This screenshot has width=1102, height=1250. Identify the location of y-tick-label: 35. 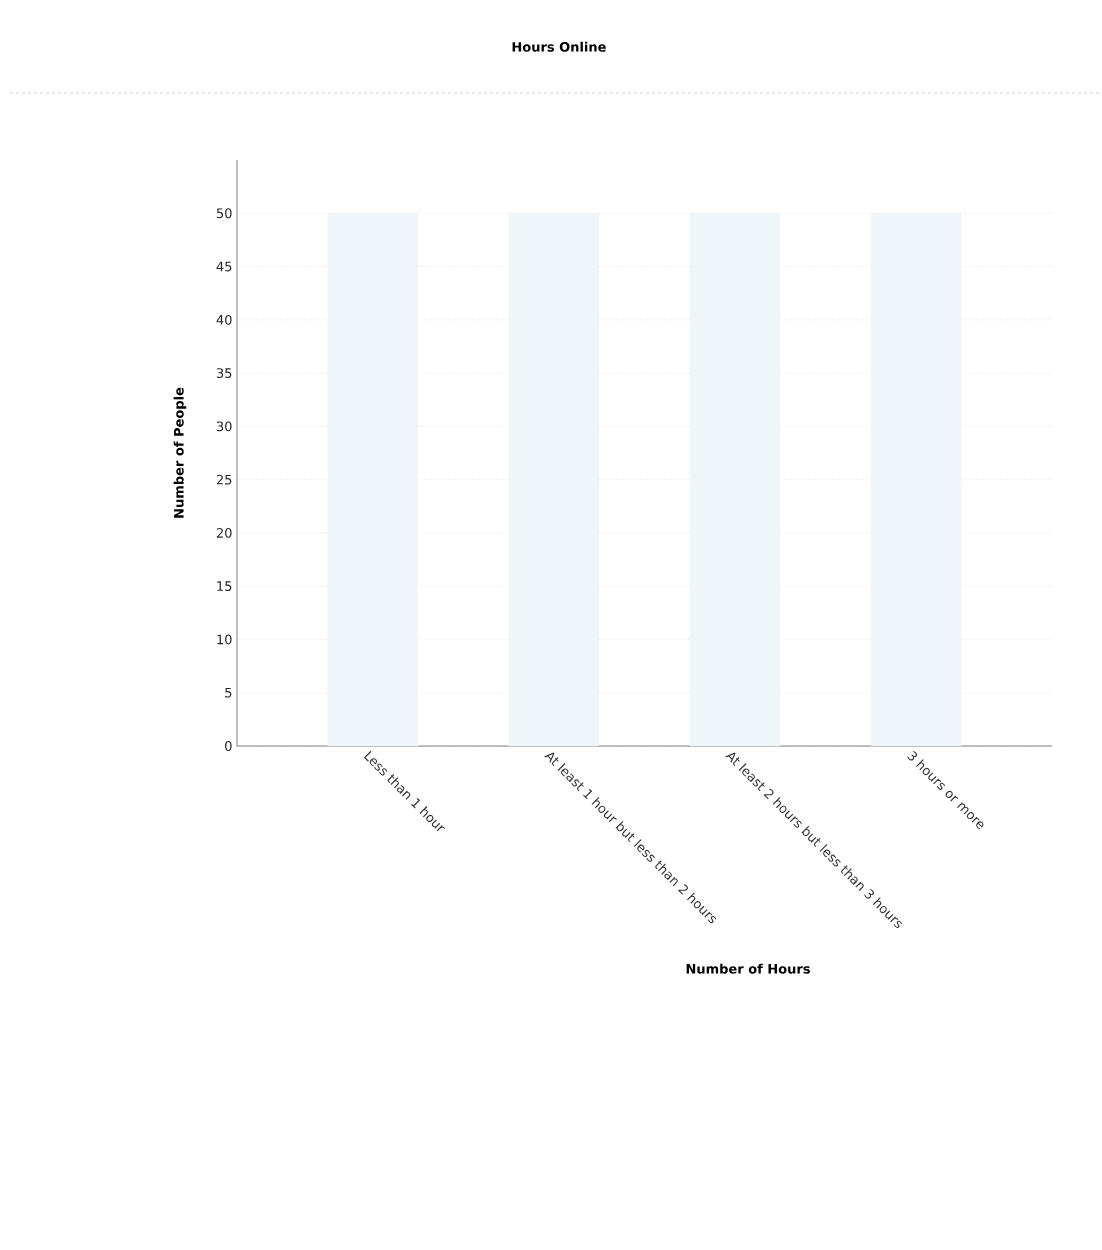
(224, 373).